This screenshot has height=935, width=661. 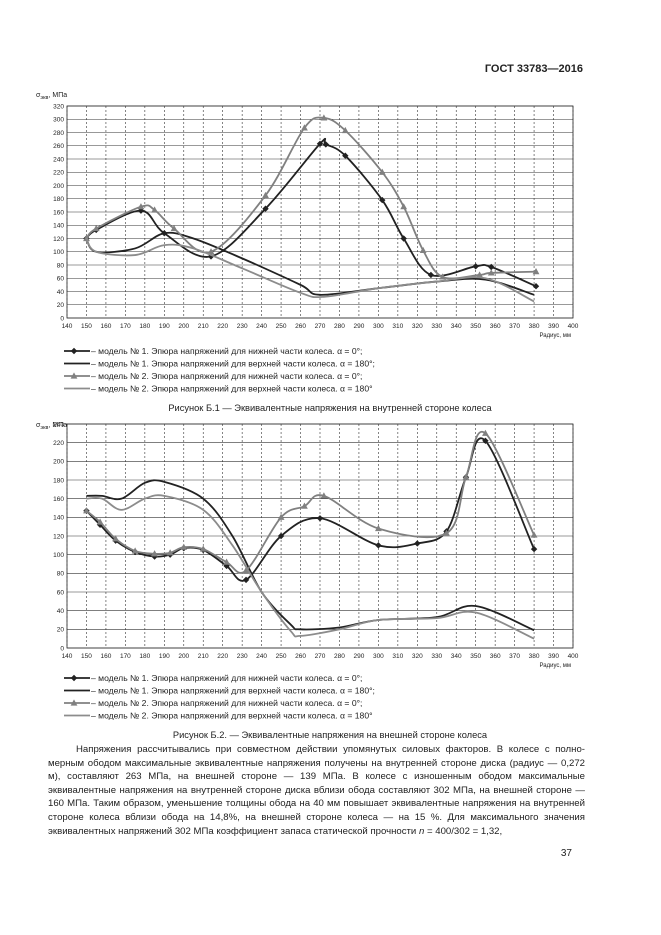 What do you see at coordinates (567, 853) in the screenshot?
I see `page-number: 37` at bounding box center [567, 853].